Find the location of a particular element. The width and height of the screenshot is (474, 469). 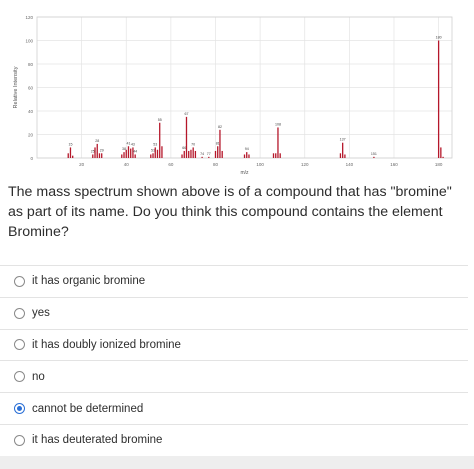

peak-label: 74 is located at coordinates (202, 154).